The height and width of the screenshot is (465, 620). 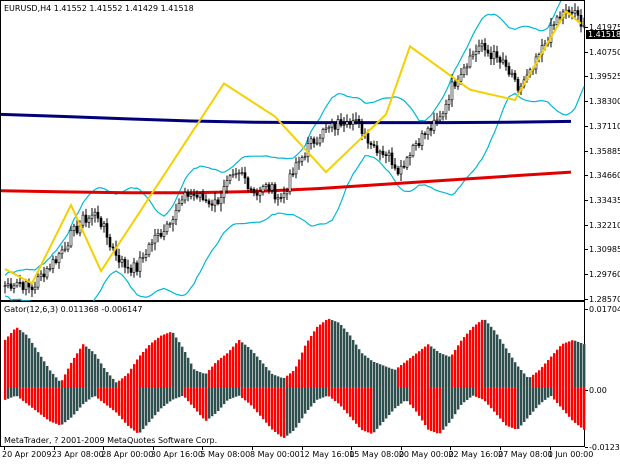 What do you see at coordinates (586, 77) in the screenshot?
I see `price-tick` at bounding box center [586, 77].